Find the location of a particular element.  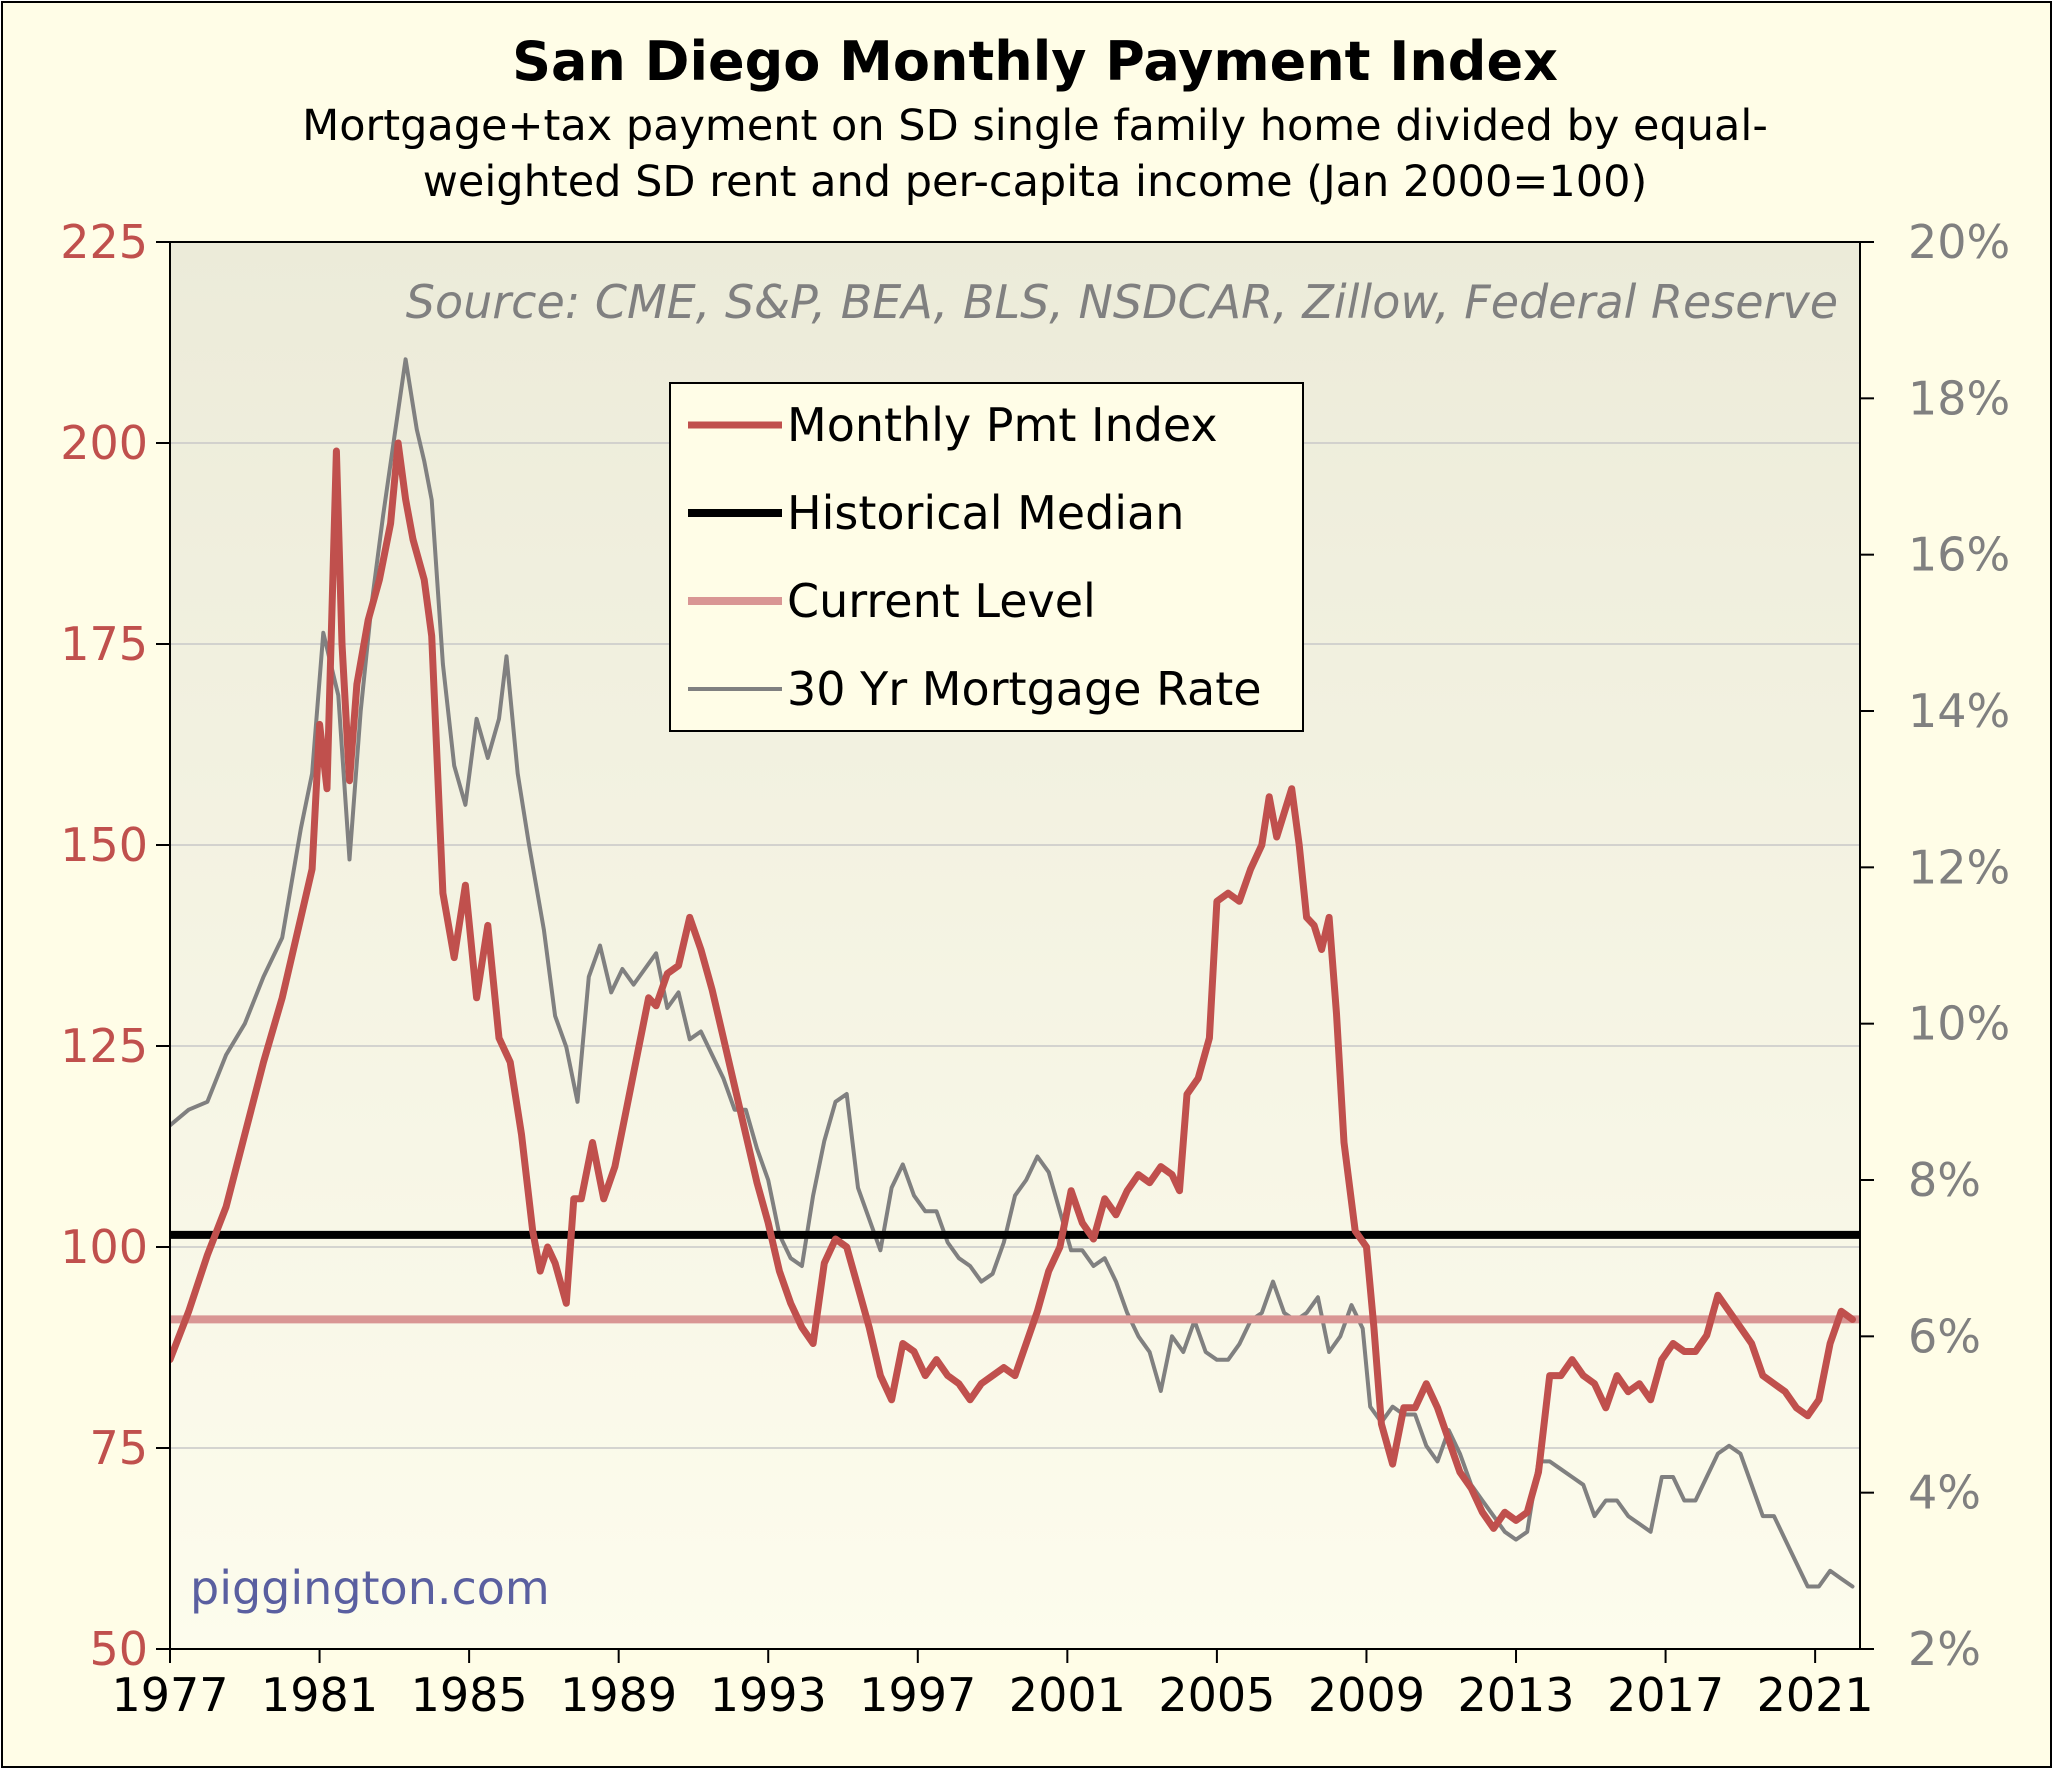

left-axis-tick-label: 175 is located at coordinates (104, 644).